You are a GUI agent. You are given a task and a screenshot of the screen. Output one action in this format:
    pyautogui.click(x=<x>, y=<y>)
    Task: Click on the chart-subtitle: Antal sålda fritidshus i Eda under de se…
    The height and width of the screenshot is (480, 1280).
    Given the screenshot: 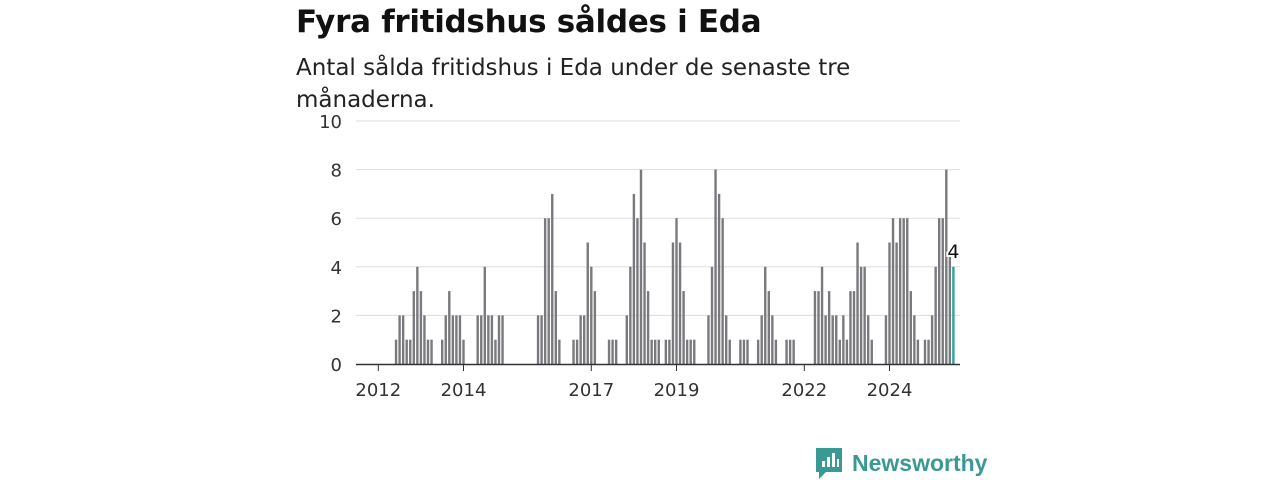 What is the action you would take?
    pyautogui.click(x=573, y=84)
    